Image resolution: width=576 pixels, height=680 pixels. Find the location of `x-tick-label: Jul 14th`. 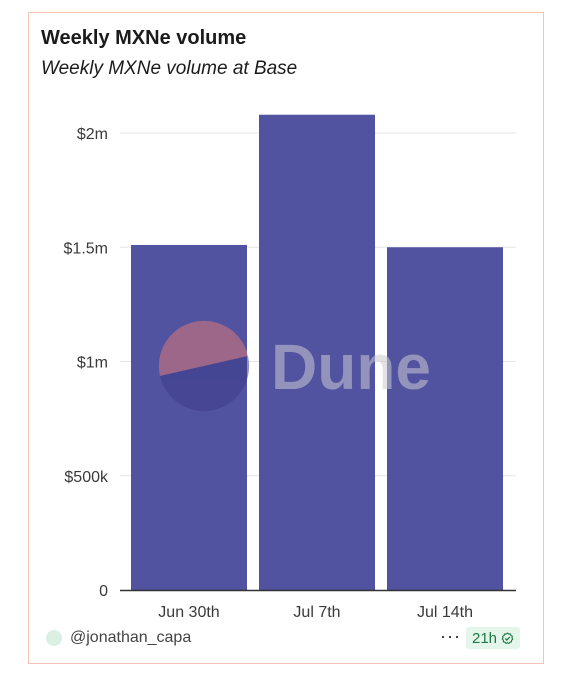

x-tick-label: Jul 14th is located at coordinates (445, 612).